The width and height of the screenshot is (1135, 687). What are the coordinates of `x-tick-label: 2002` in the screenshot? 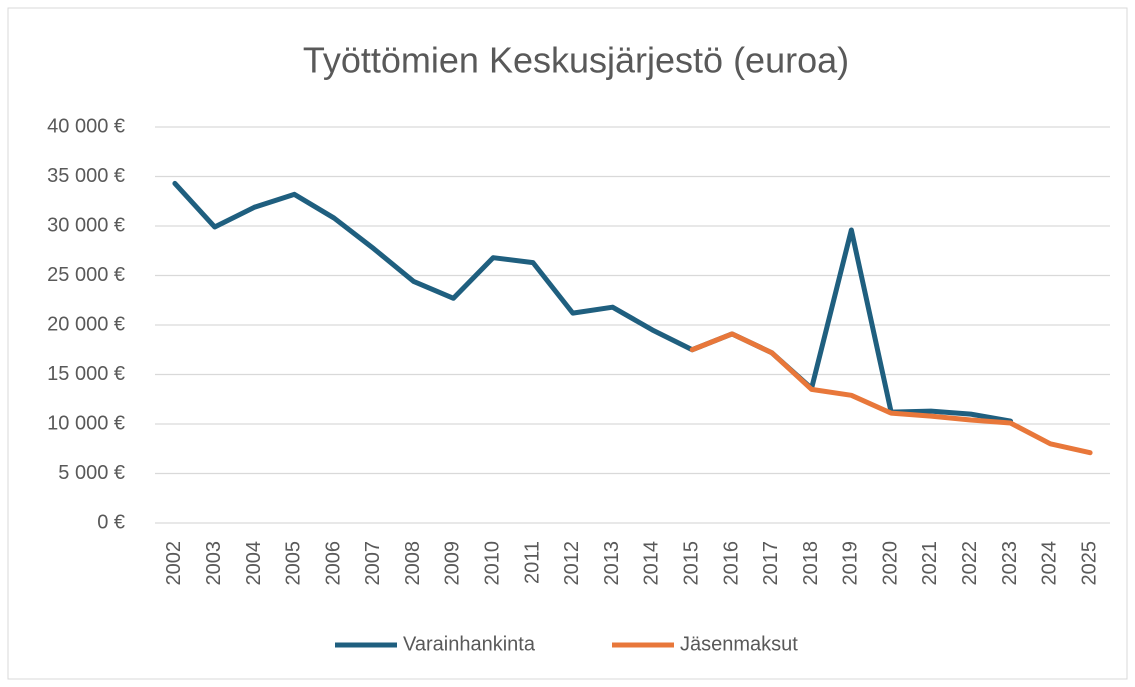 It's located at (174, 563).